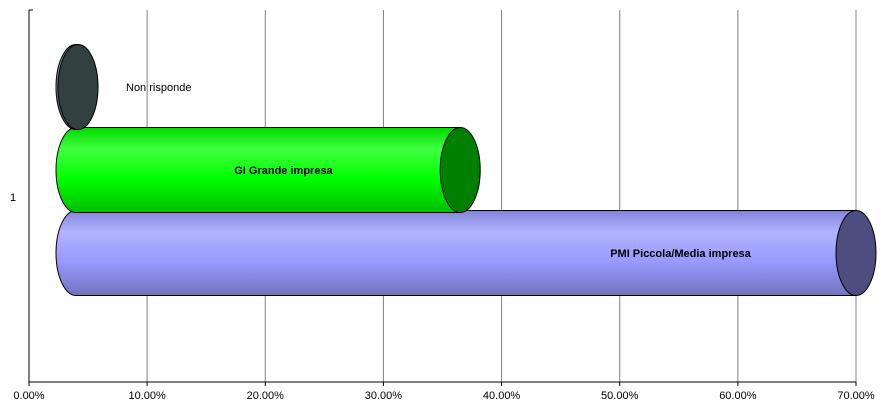 Image resolution: width=881 pixels, height=403 pixels. Describe the element at coordinates (266, 396) in the screenshot. I see `x-tick-label: 20.00%` at that location.